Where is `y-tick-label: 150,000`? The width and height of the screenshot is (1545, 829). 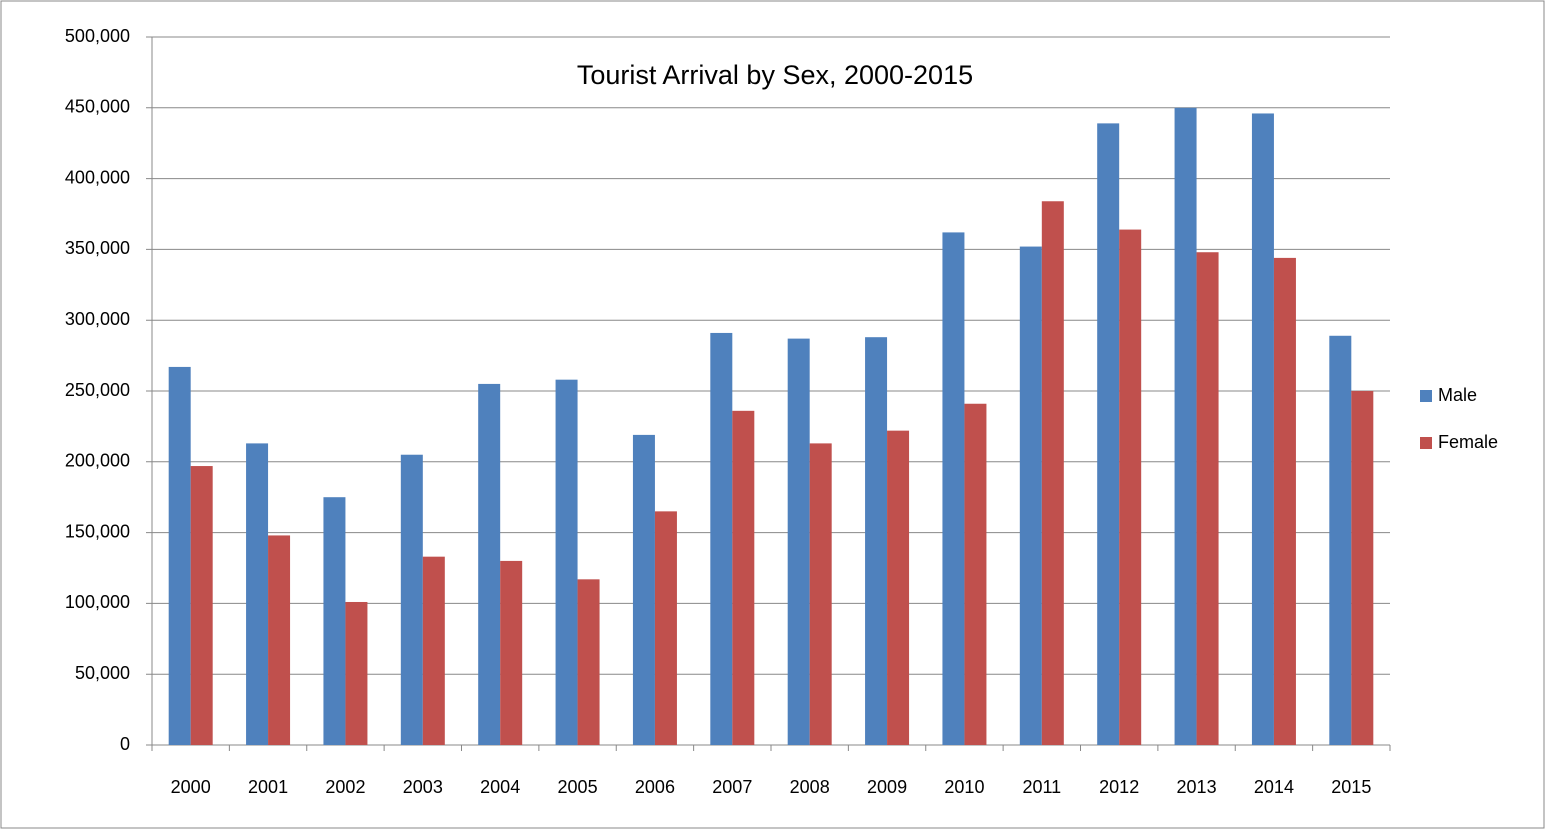
y-tick-label: 150,000 is located at coordinates (97, 531).